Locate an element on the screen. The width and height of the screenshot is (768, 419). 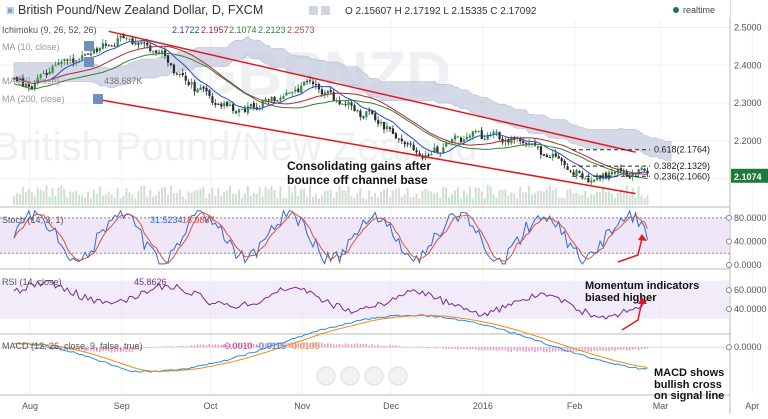
ichimoku-value: 2.1722 is located at coordinates (186, 30).